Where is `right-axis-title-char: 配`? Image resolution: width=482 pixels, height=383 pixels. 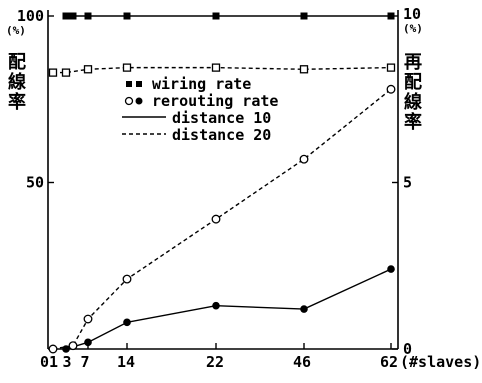 right-axis-title-char: 配 is located at coordinates (413, 82).